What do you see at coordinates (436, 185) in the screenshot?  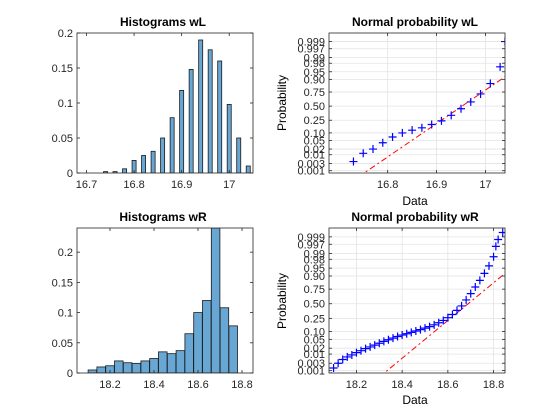 I see `x-tick-label: 16.9` at bounding box center [436, 185].